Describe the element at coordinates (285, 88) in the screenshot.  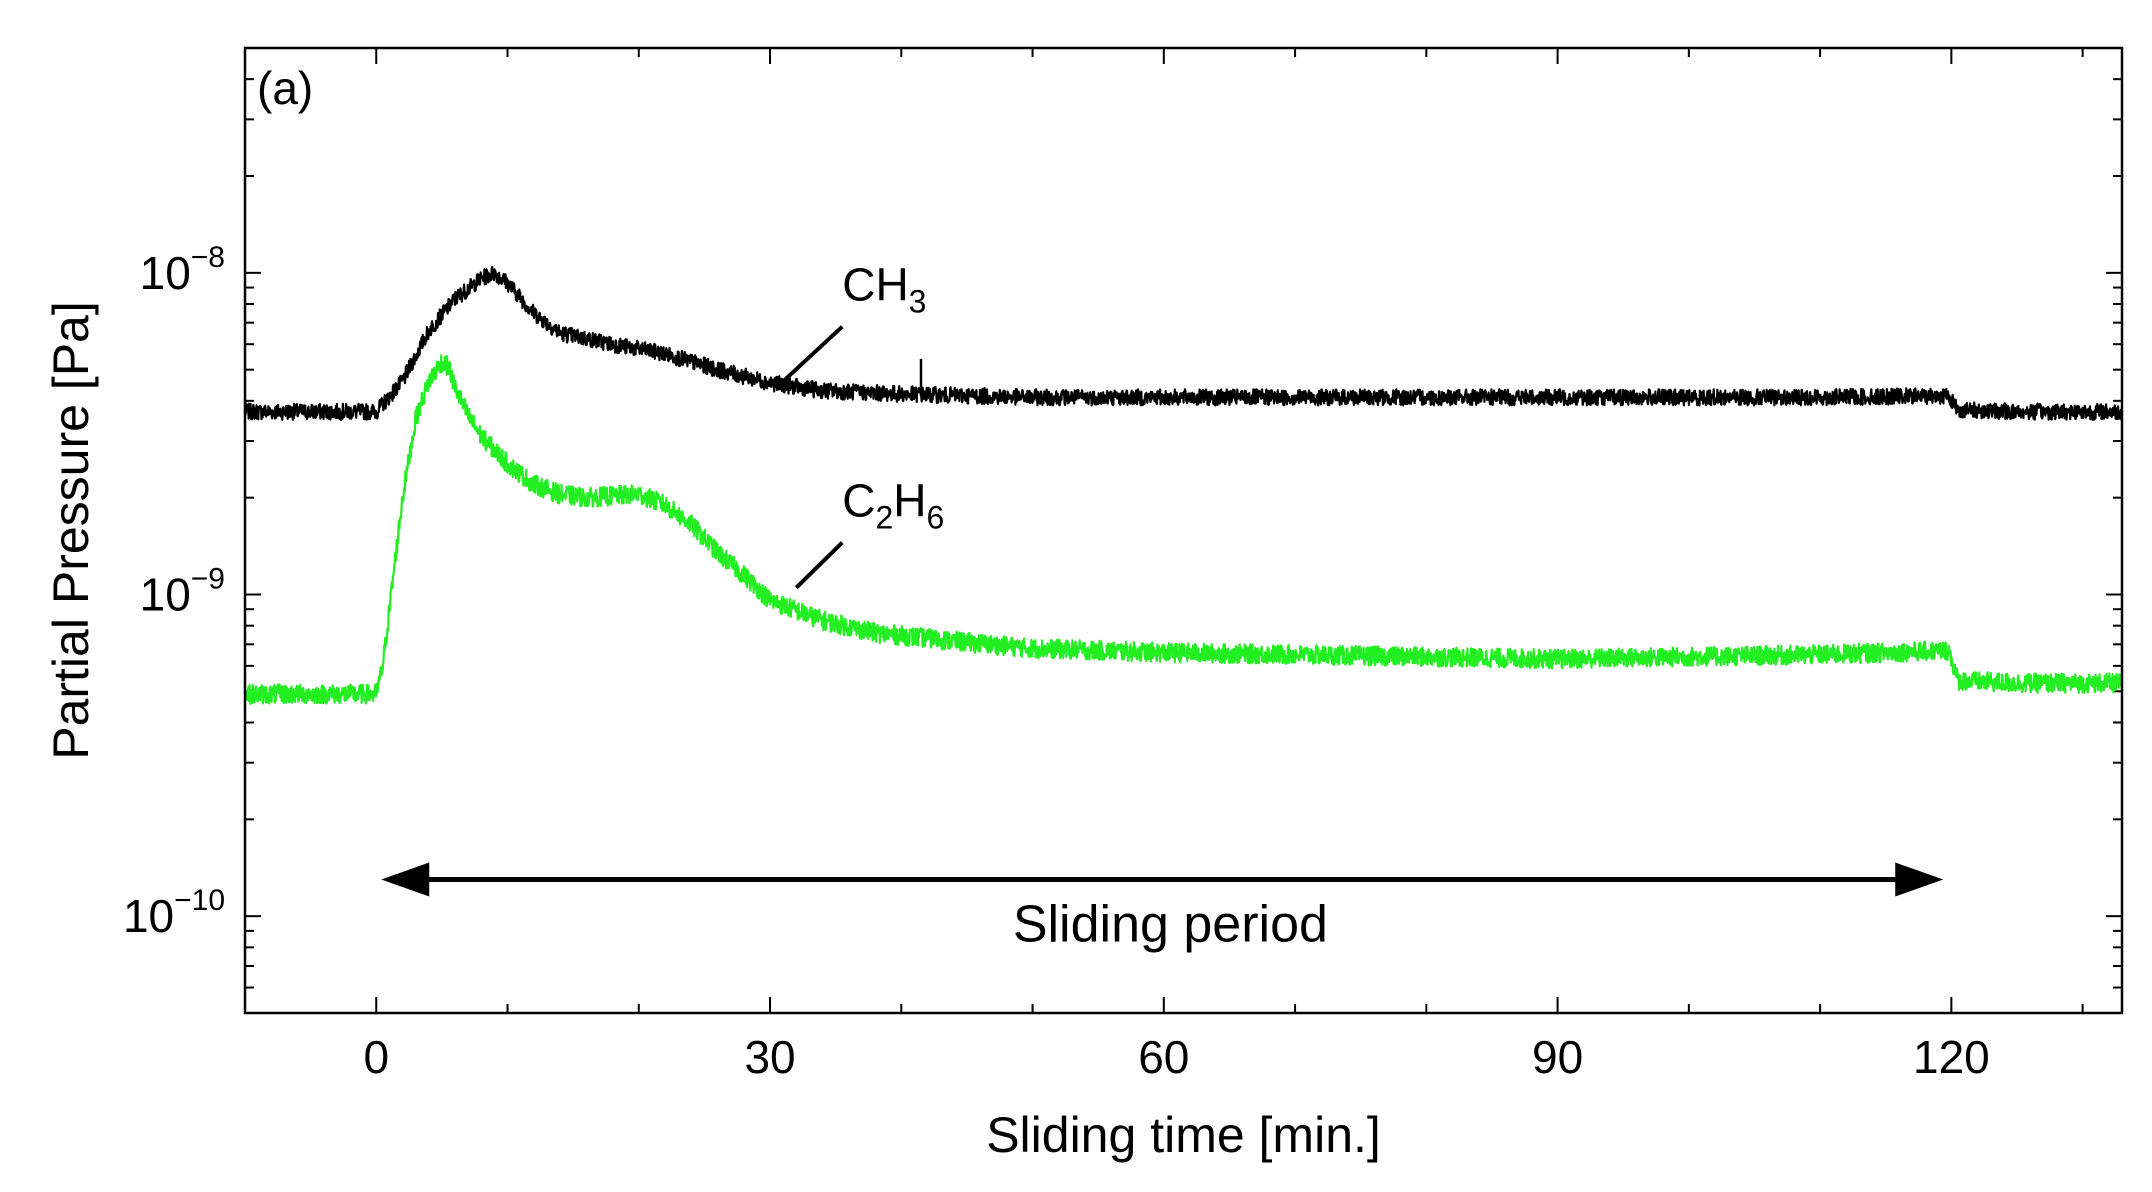
I see `panel-label: (a)` at that location.